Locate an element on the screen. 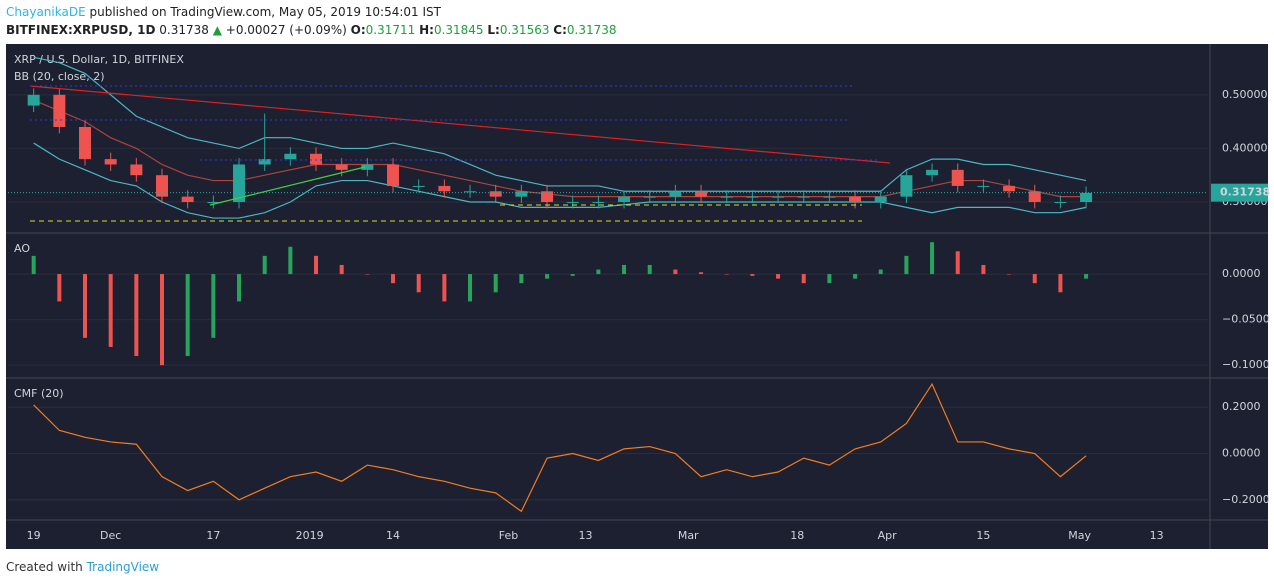 Image resolution: width=1274 pixels, height=586 pixels. ohlc-label: O: is located at coordinates (358, 30).